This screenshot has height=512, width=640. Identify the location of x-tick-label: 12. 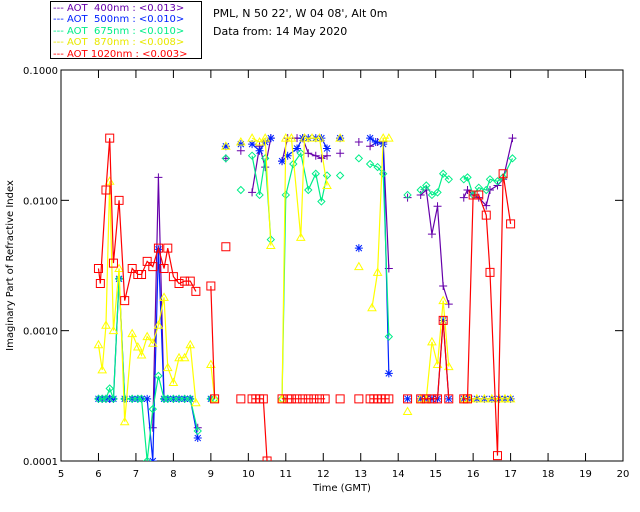
(323, 474).